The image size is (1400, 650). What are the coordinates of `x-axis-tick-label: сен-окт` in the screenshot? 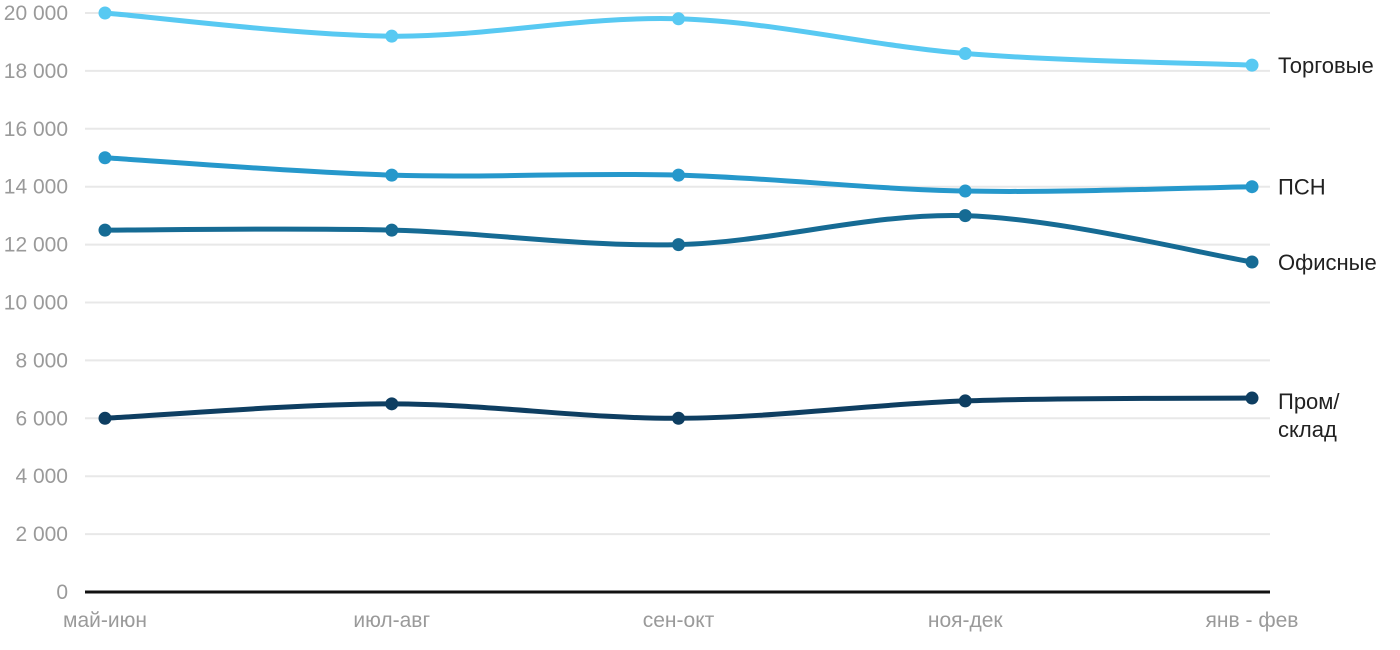 It's located at (679, 620).